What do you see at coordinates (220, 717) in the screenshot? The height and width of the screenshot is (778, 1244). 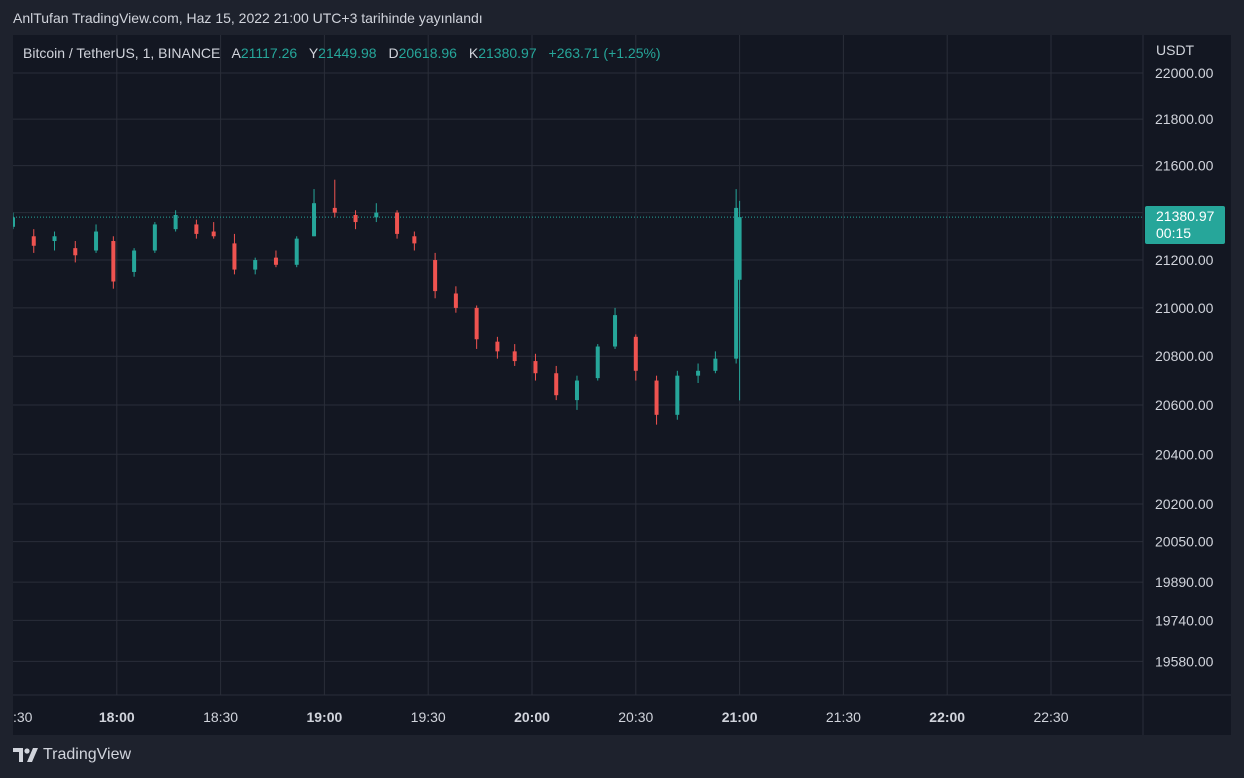 I see `x-tick-label: 18:30` at bounding box center [220, 717].